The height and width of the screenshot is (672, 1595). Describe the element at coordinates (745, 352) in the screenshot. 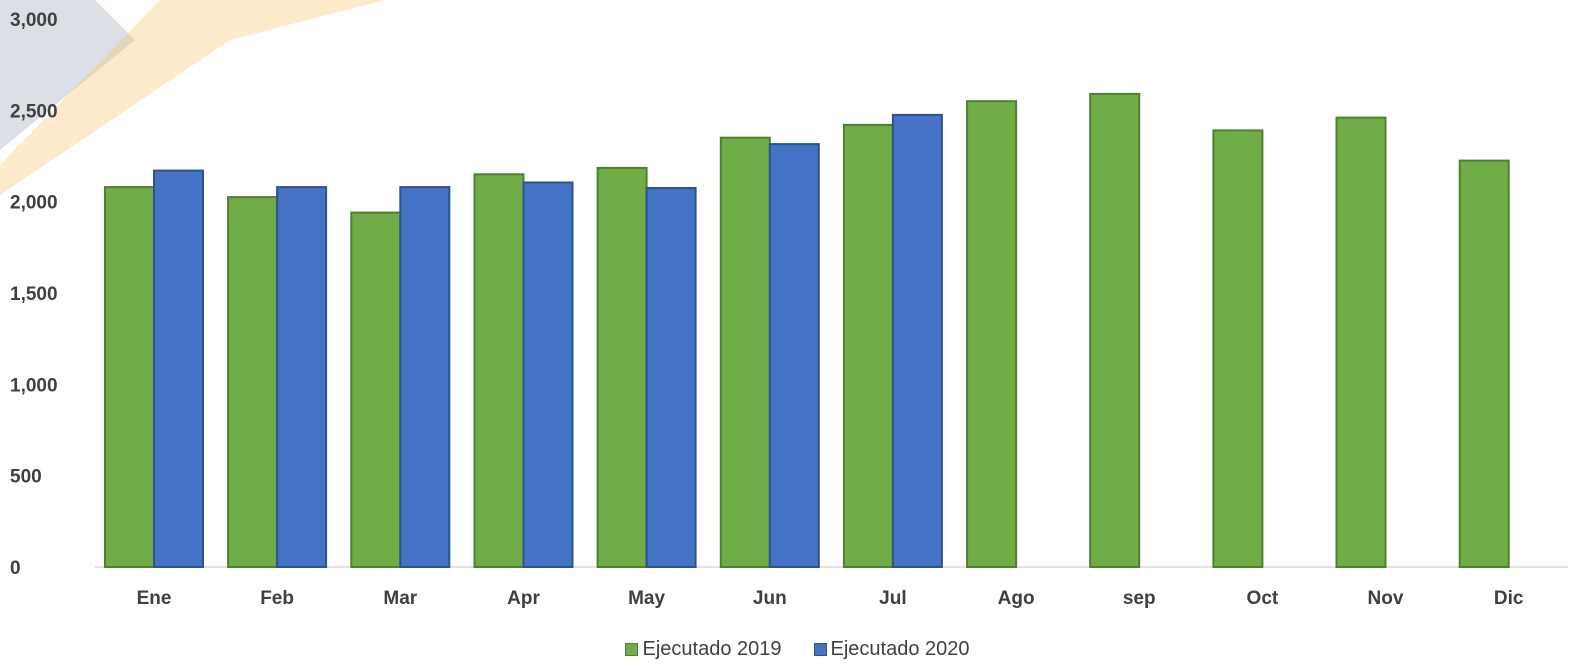

I see `bar-2019-jun` at that location.